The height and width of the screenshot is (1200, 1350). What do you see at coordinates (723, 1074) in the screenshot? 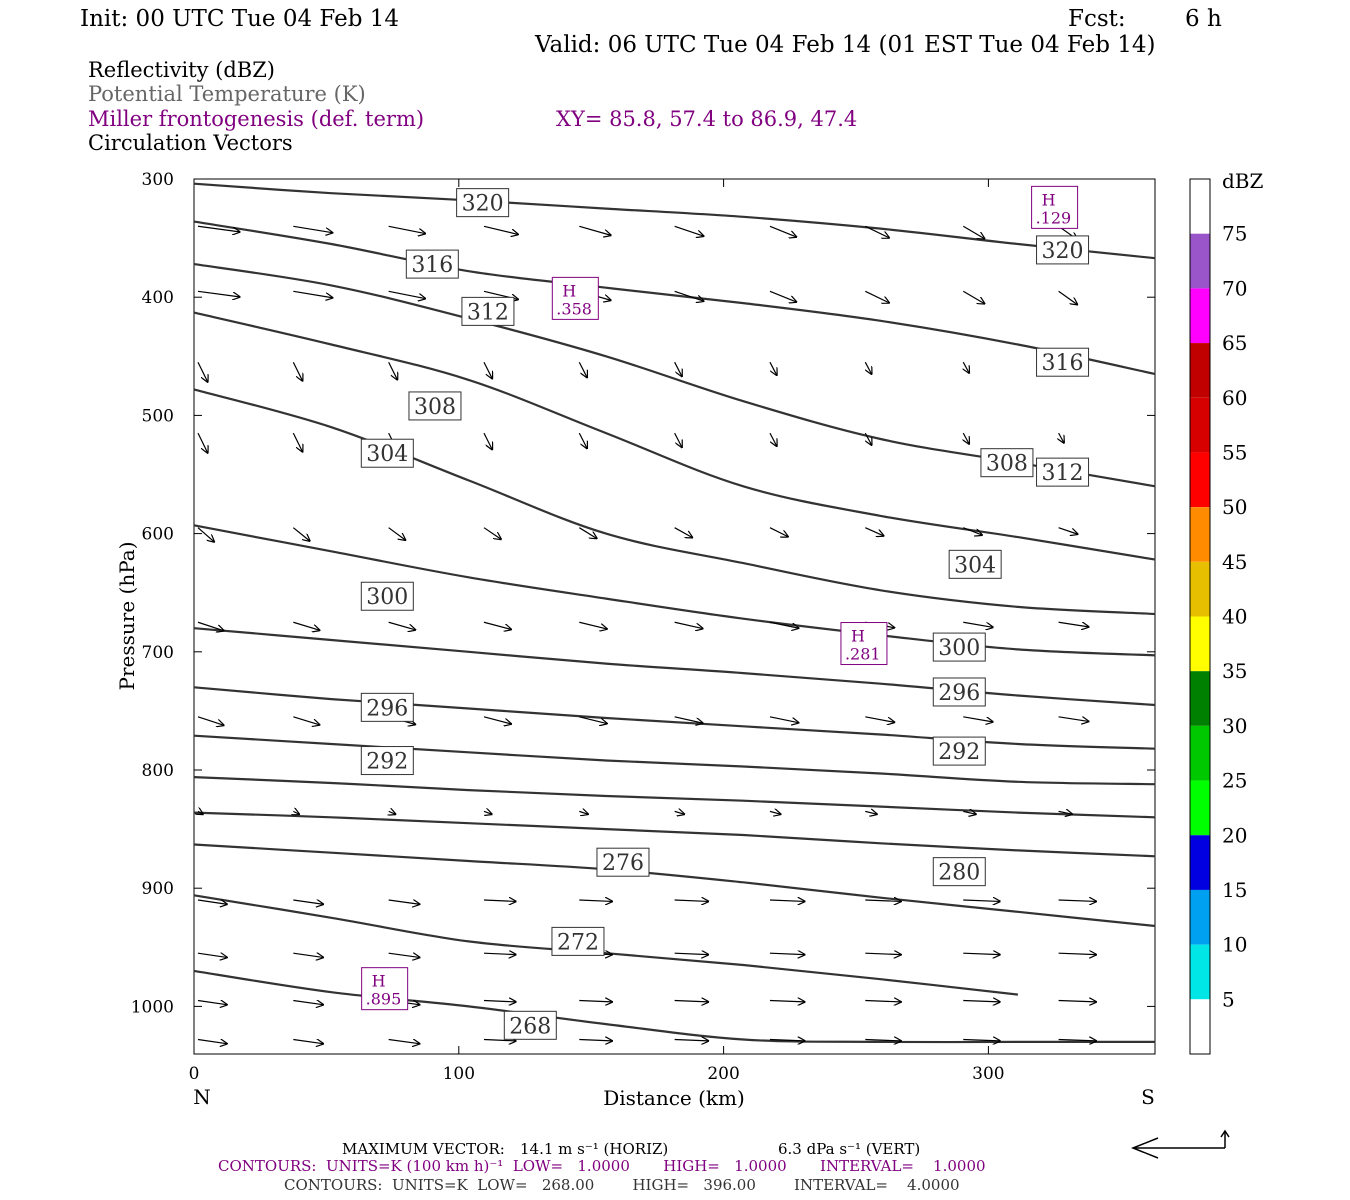
I see `x-tick-label: 200` at bounding box center [723, 1074].